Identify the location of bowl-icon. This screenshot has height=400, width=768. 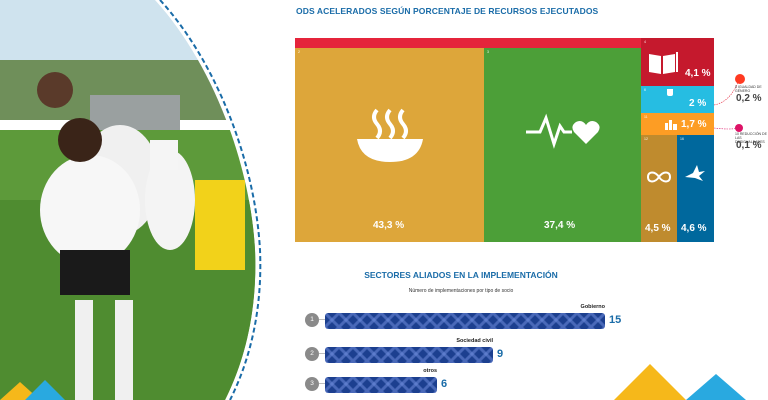
(390, 135).